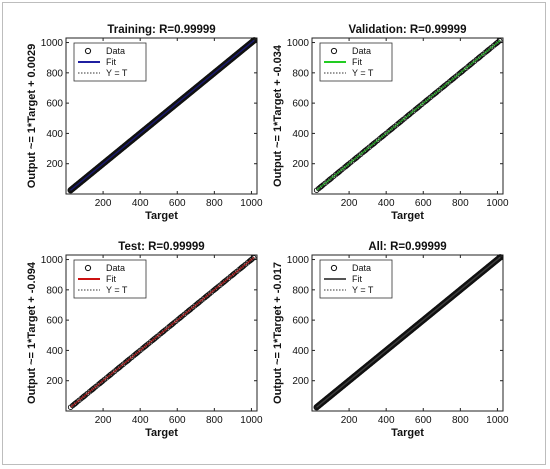 The width and height of the screenshot is (550, 469). What do you see at coordinates (32, 116) in the screenshot?
I see `y-axis-label: Output ~= 1*Target + 0.0029` at bounding box center [32, 116].